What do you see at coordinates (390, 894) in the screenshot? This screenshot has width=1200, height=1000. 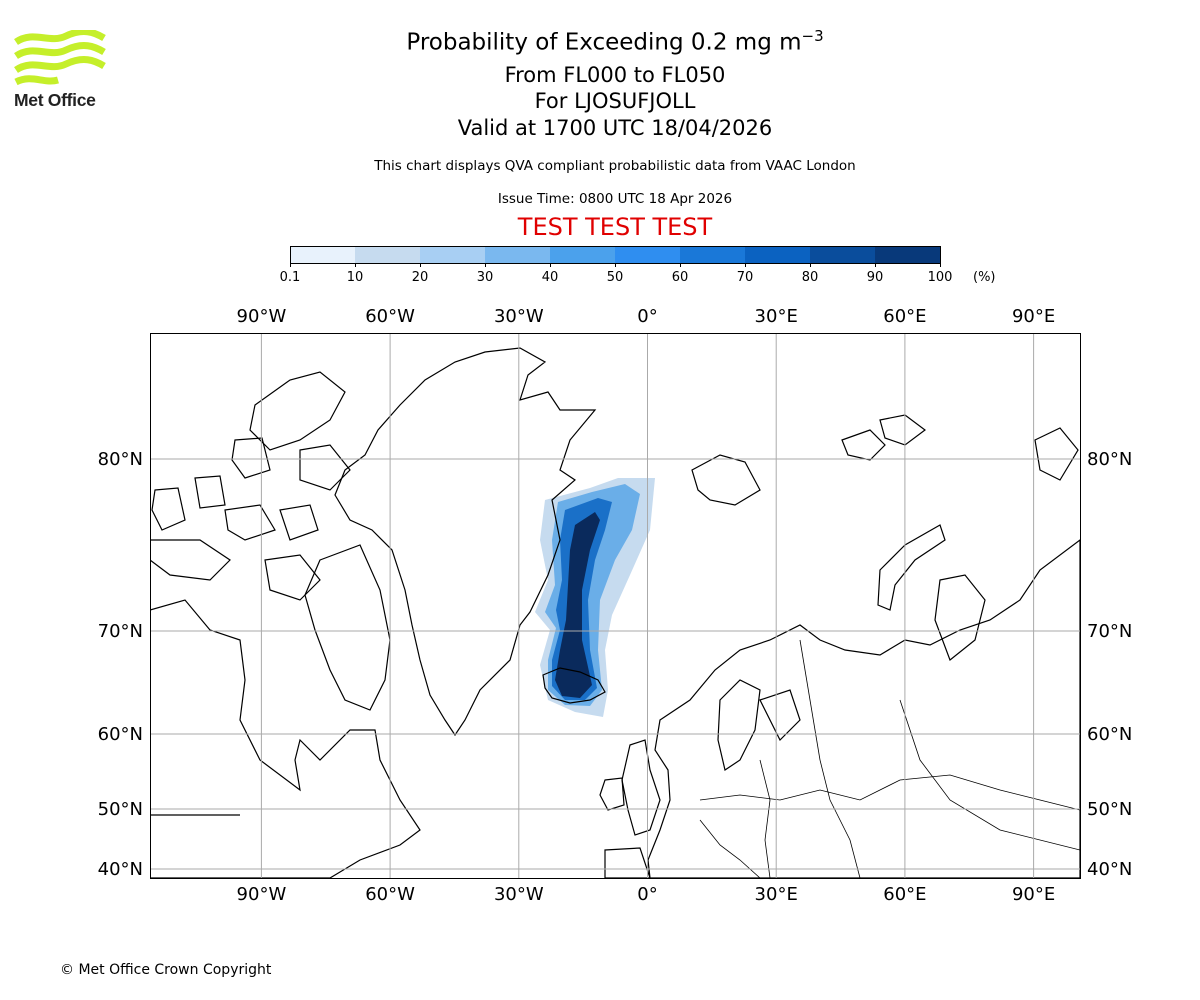 I see `lon-label-bottom: 60°W` at bounding box center [390, 894].